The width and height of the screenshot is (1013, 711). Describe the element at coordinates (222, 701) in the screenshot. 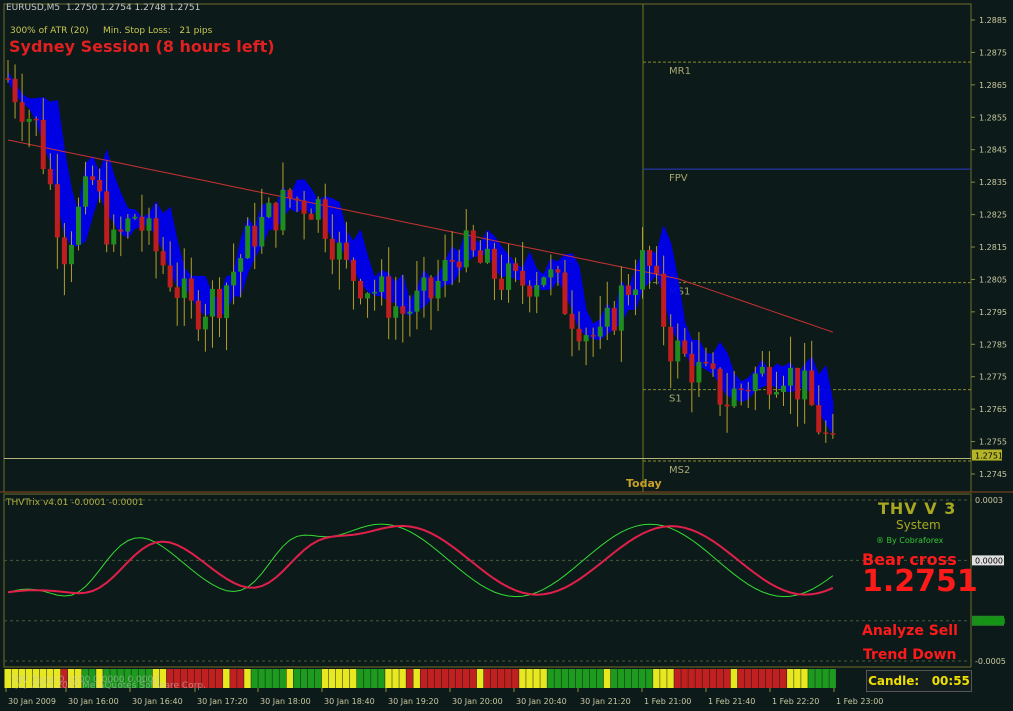

I see `x-tick-label: 30 Jan 17:20` at that location.